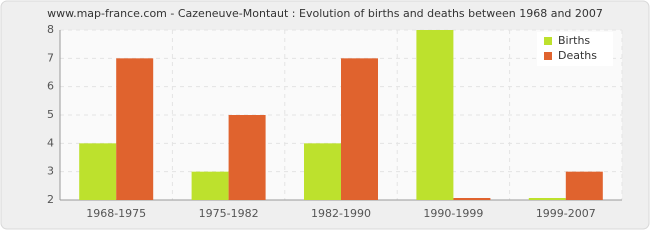 This screenshot has height=240, width=650. What do you see at coordinates (453, 213) in the screenshot?
I see `x-tick-label: 1990-1999` at bounding box center [453, 213].